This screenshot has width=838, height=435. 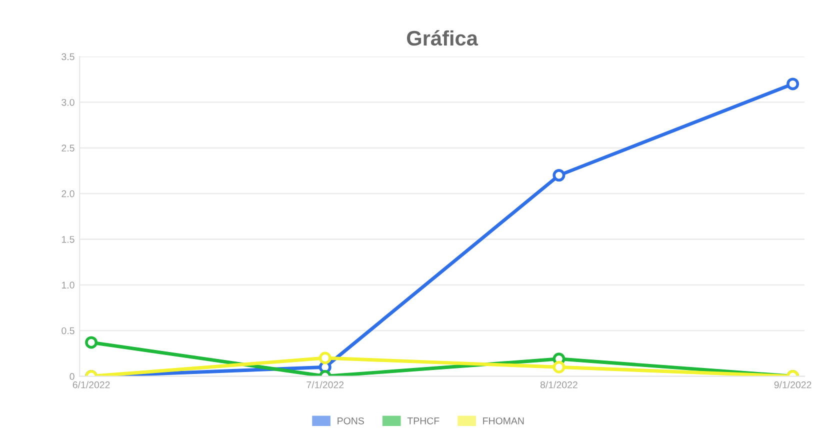 What do you see at coordinates (503, 420) in the screenshot?
I see `legend-label: FHOMAN` at bounding box center [503, 420].